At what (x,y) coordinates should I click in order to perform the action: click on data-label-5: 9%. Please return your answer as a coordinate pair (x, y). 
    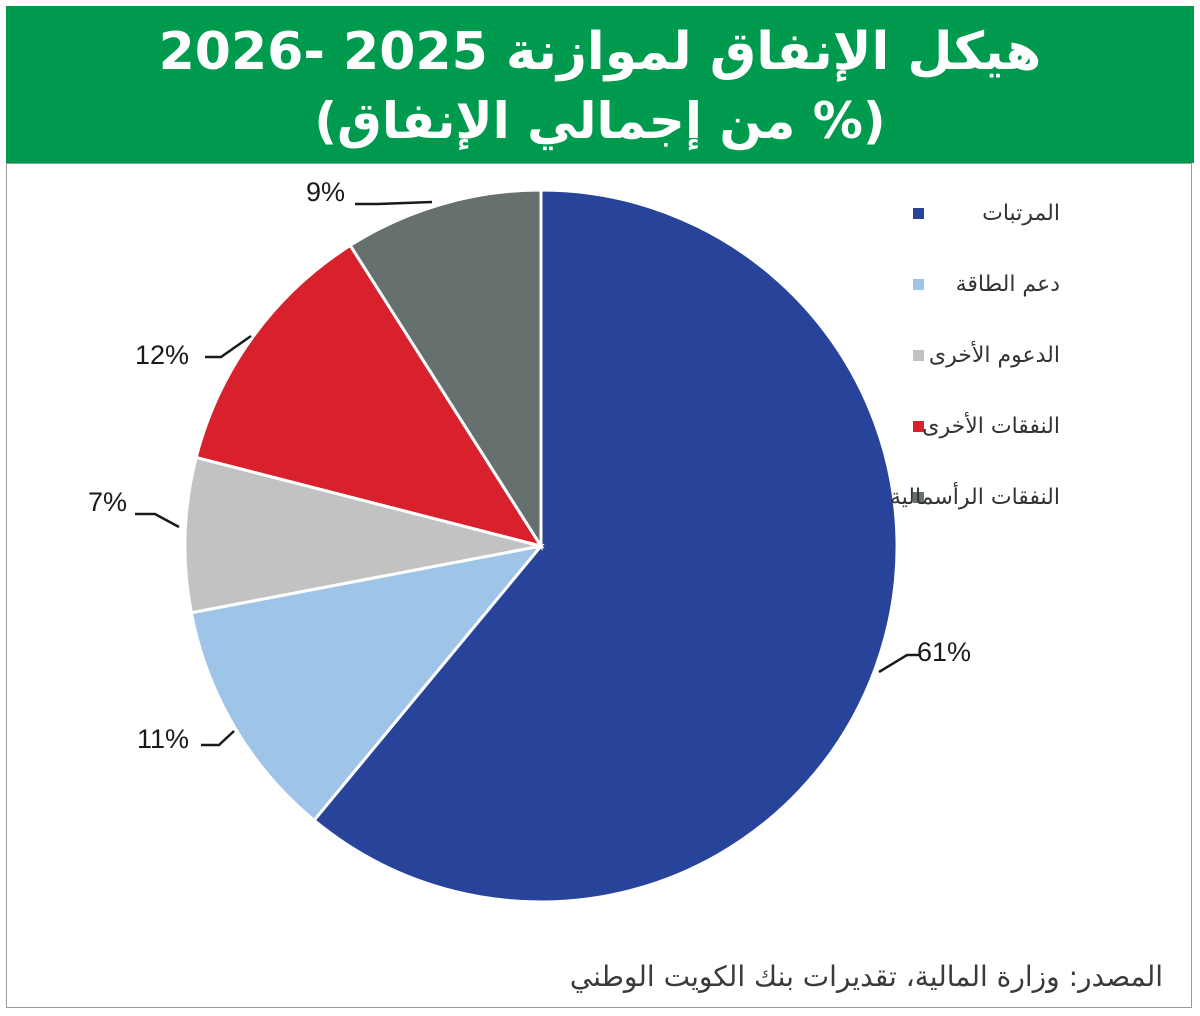
    Looking at the image, I should click on (325, 192).